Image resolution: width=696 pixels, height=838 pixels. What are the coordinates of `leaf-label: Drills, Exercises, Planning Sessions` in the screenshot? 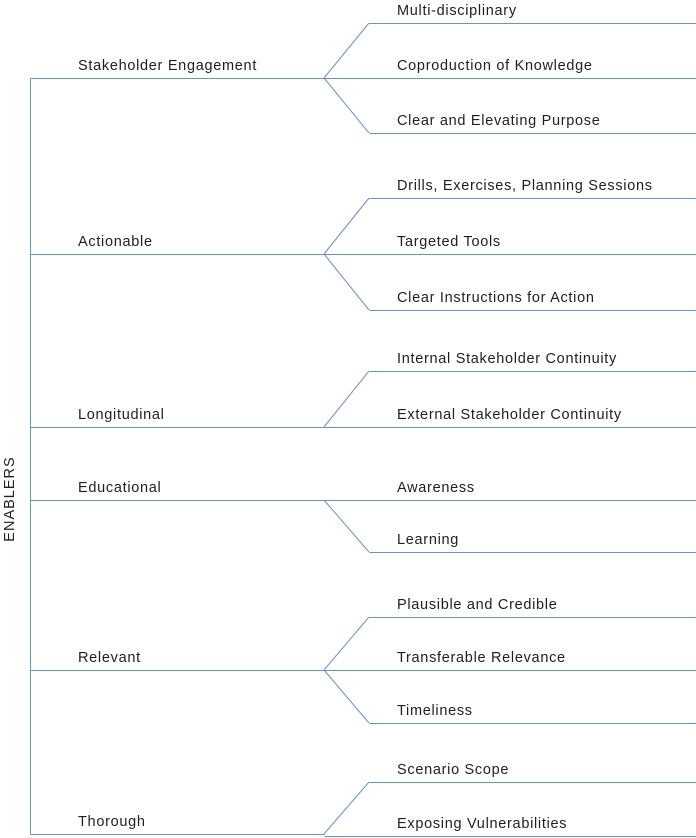 It's located at (525, 186).